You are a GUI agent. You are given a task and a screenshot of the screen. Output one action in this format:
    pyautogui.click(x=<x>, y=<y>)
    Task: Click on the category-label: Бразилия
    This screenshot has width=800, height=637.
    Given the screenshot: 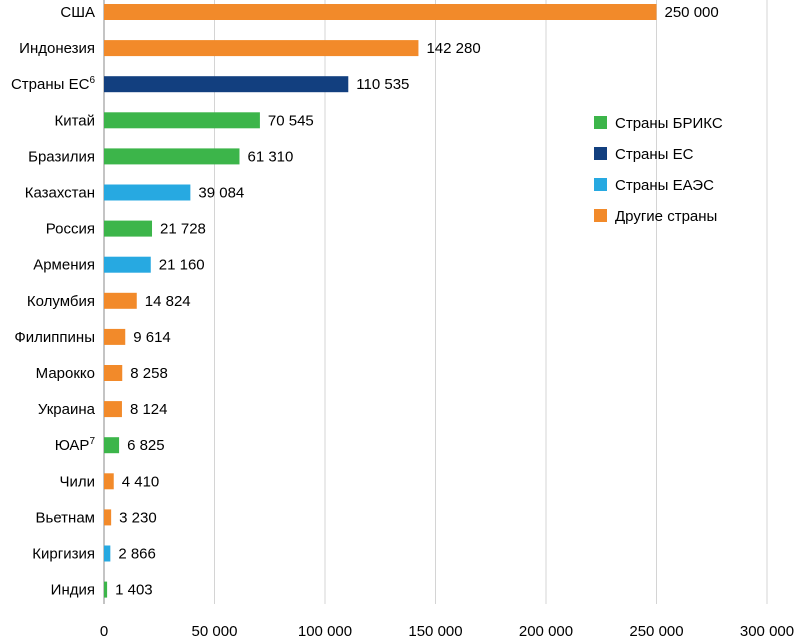 What is the action you would take?
    pyautogui.click(x=61, y=156)
    